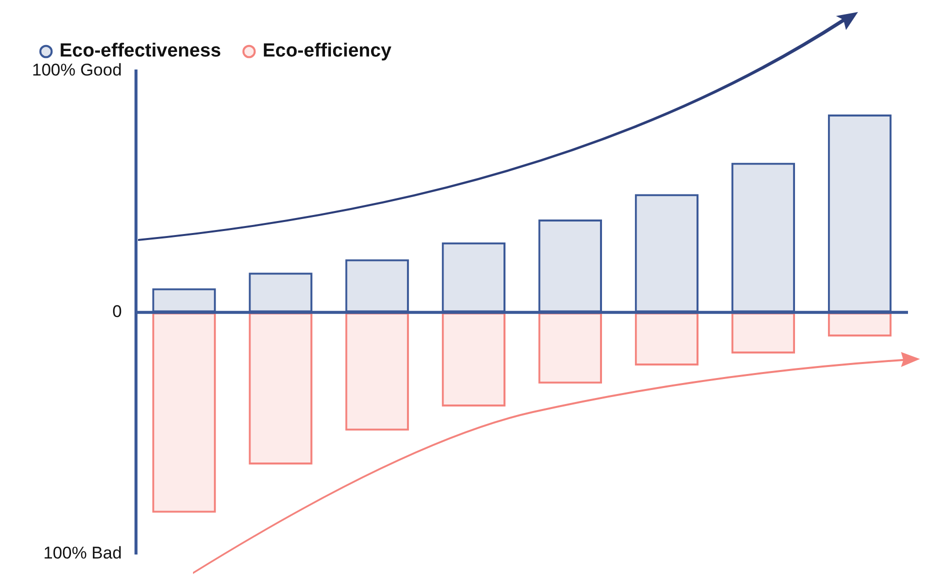 Image resolution: width=936 pixels, height=588 pixels. Describe the element at coordinates (141, 51) in the screenshot. I see `legend-label: Eco-effectiveness` at that location.